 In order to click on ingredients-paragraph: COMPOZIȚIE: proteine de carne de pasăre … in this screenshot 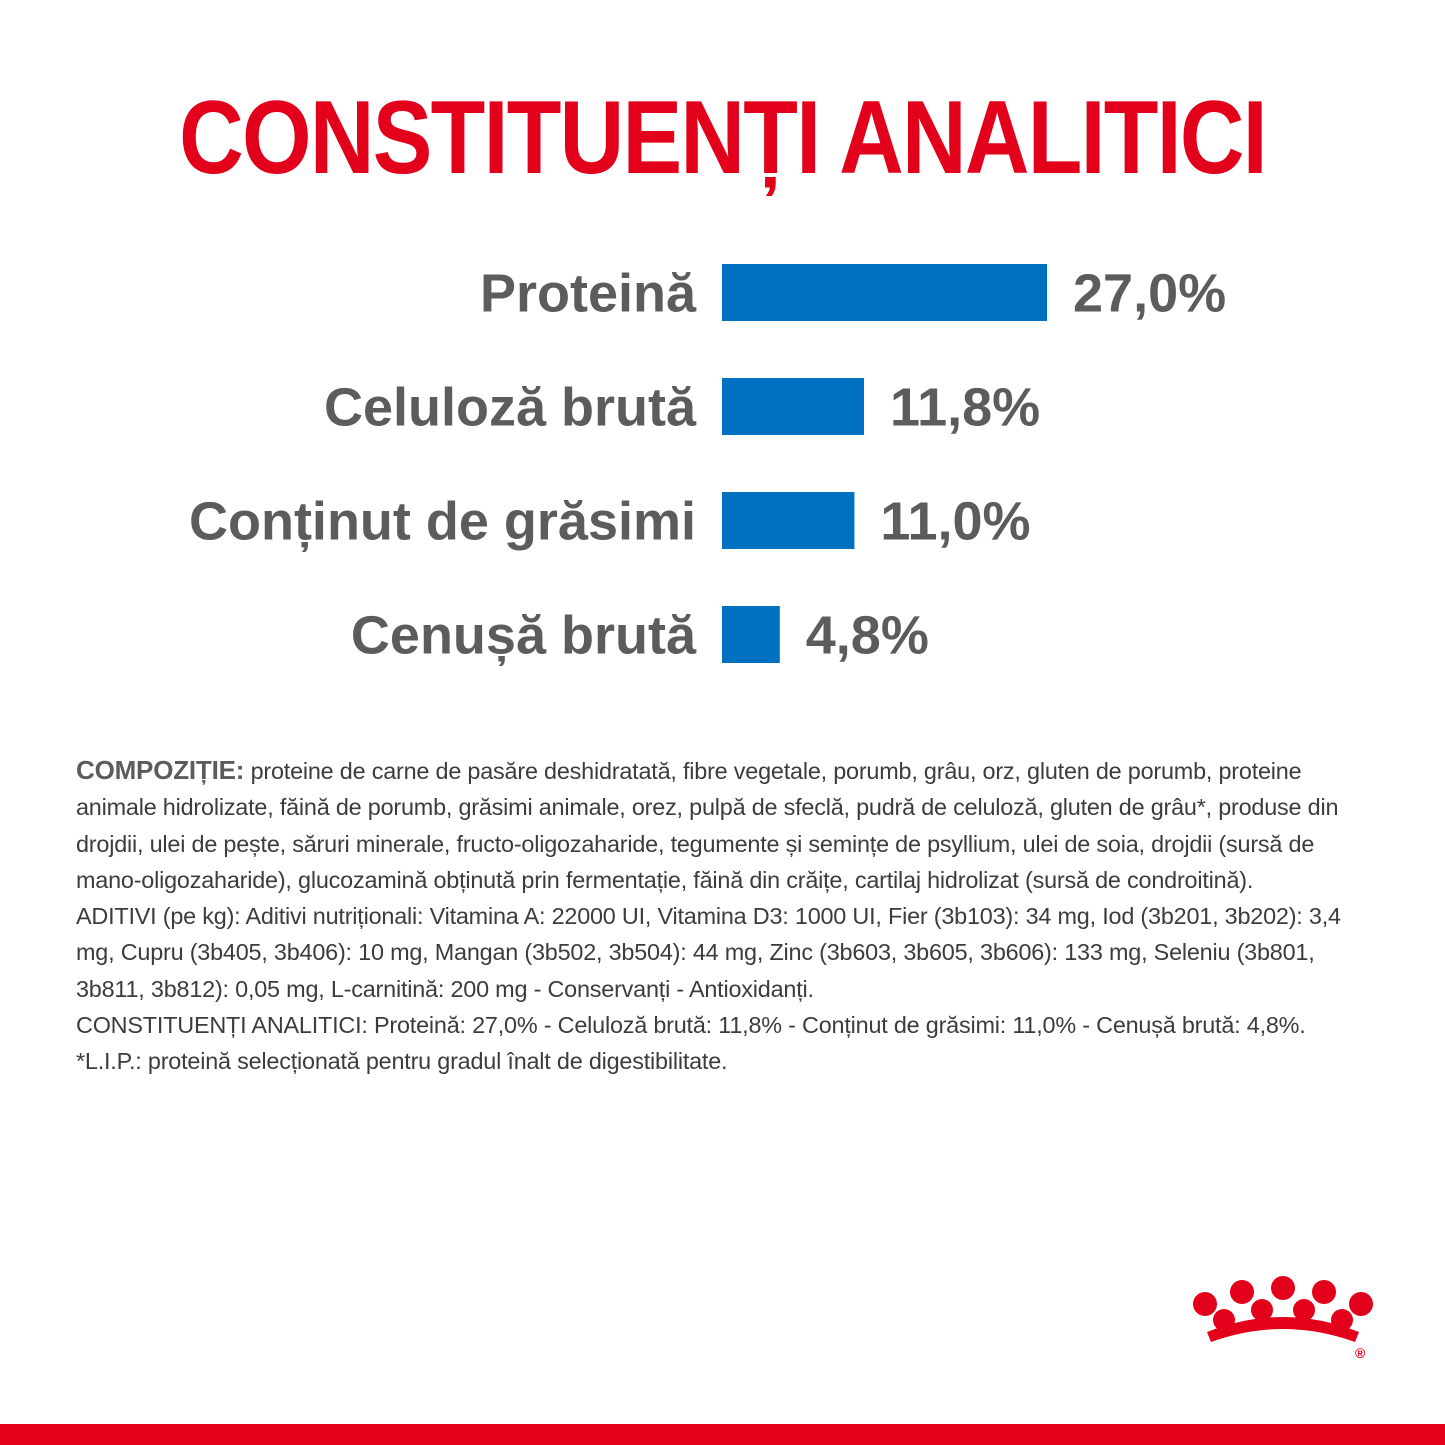, I will do `click(726, 825)`.